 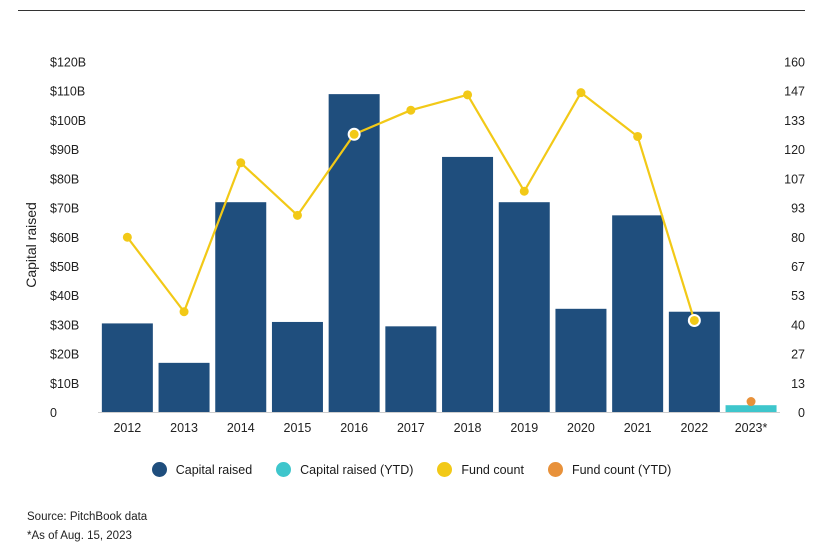 I want to click on y-tick-label: $40B, so click(x=64, y=296).